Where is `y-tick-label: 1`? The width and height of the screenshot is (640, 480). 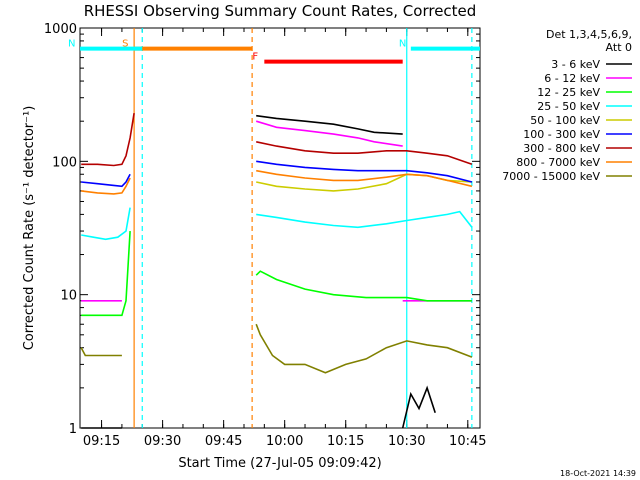
y-tick-label: 1 is located at coordinates (73, 429).